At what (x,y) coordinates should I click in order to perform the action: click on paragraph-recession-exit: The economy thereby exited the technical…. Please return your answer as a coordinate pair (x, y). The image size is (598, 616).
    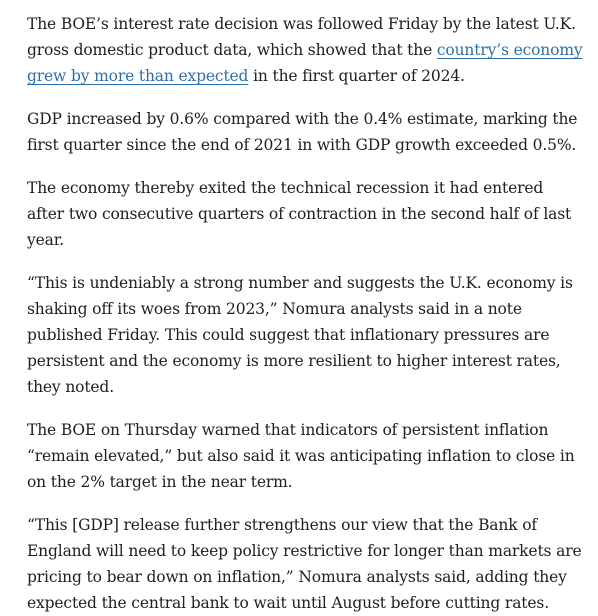
    Looking at the image, I should click on (299, 214).